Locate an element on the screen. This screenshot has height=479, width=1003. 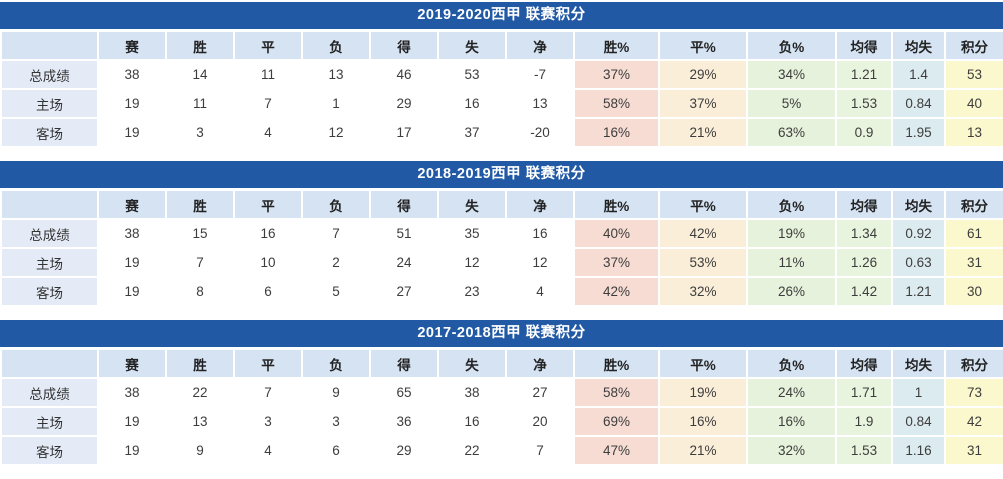
stat-cell: 1.95 is located at coordinates (918, 132).